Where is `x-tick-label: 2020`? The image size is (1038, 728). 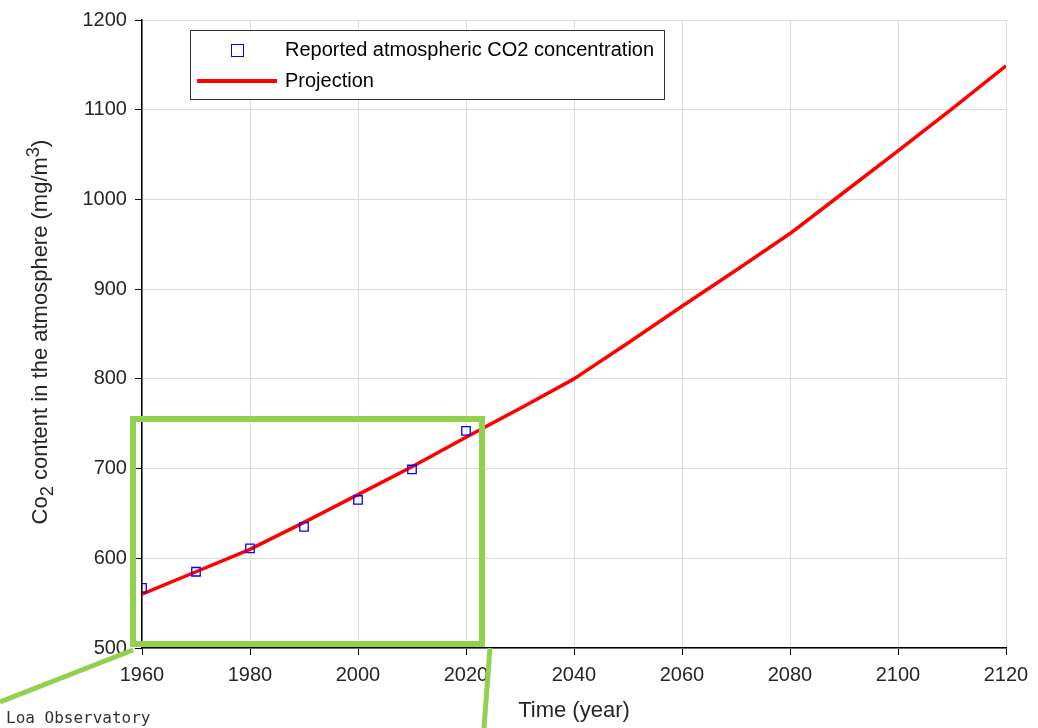 x-tick-label: 2020 is located at coordinates (466, 673).